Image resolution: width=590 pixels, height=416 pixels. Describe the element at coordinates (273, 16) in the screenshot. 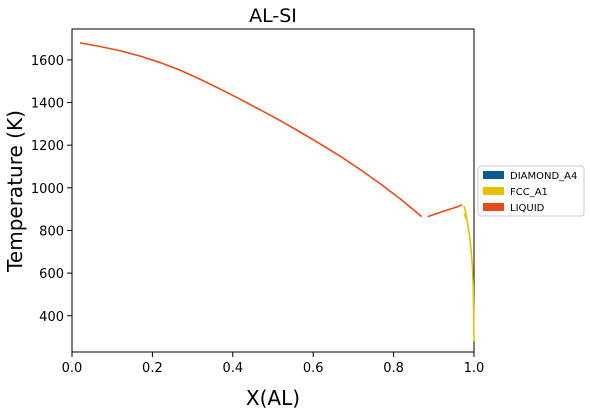

I see `chart-title: AL-SI` at that location.